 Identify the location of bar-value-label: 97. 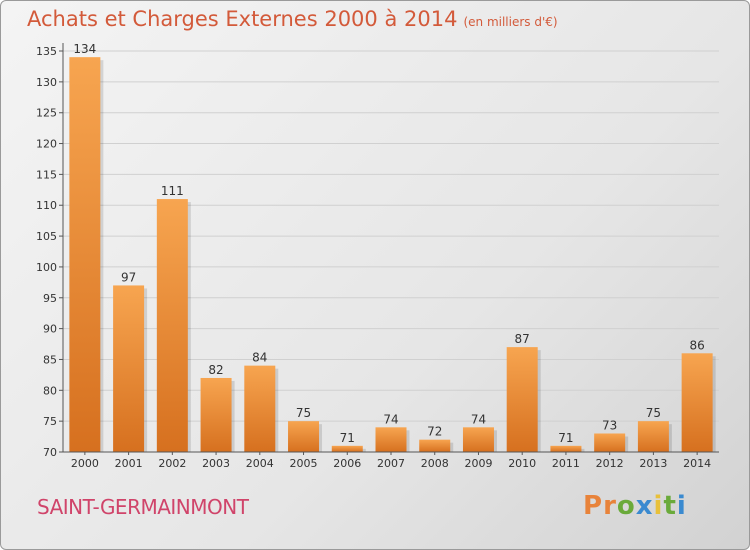
(128, 277).